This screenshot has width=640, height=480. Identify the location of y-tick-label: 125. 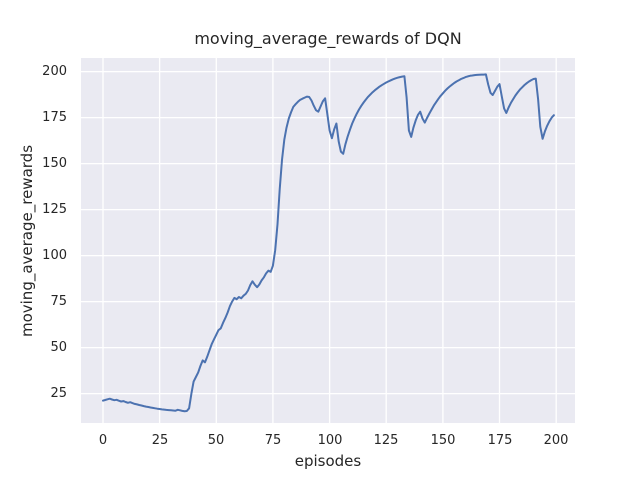
(54, 209).